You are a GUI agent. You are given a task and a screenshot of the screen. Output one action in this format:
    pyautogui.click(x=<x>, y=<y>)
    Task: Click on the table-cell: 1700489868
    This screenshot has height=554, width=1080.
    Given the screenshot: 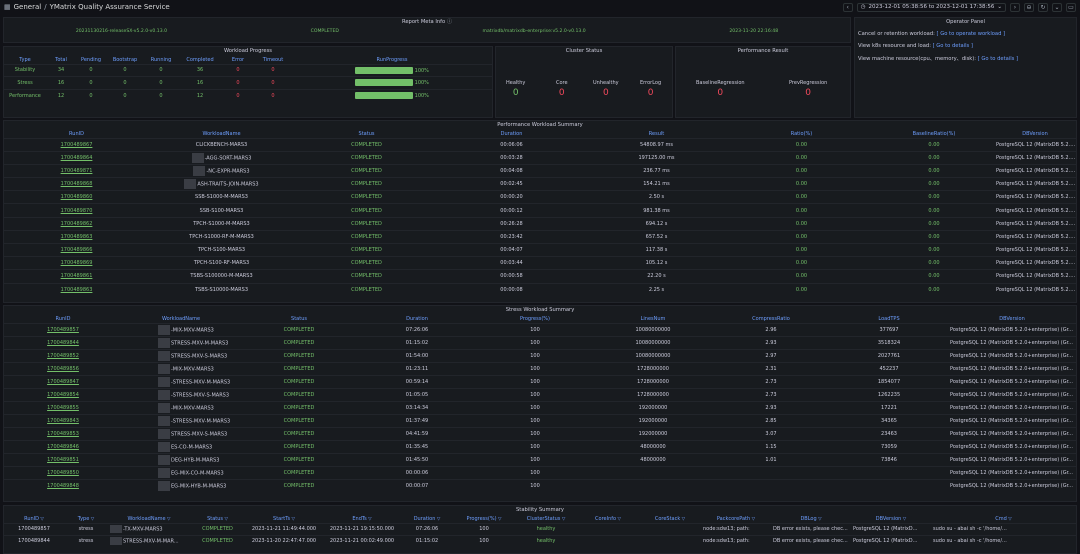 What is the action you would take?
    pyautogui.click(x=76, y=184)
    